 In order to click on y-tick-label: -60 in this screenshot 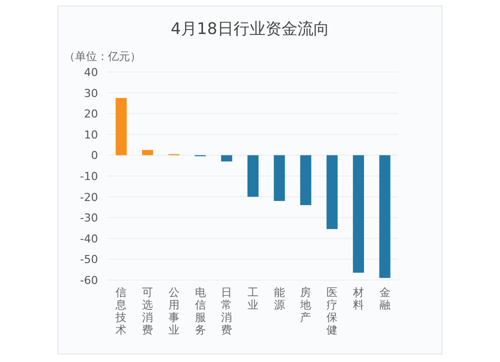, I will do `click(89, 280)`.